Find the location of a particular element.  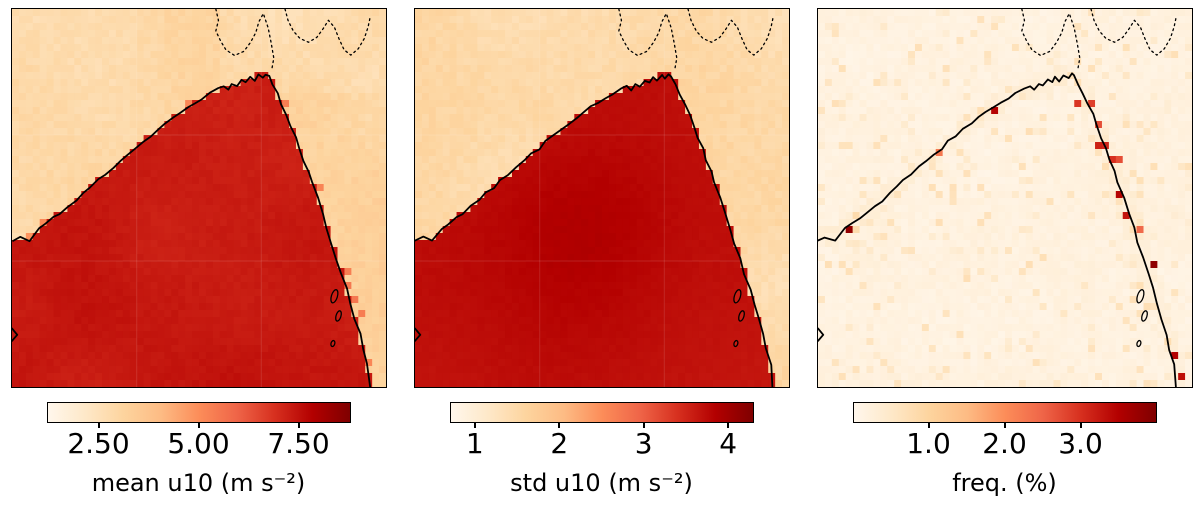

colorbar-tick-label: 2.50 is located at coordinates (98, 443).